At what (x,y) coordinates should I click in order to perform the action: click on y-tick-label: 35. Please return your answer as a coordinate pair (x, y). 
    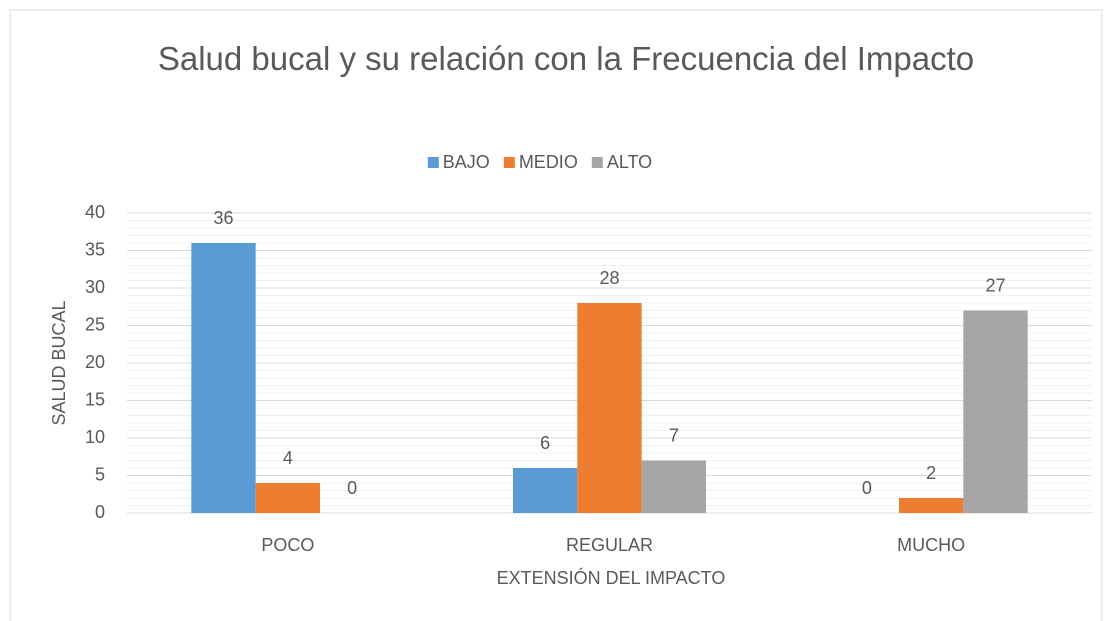
    Looking at the image, I should click on (95, 249).